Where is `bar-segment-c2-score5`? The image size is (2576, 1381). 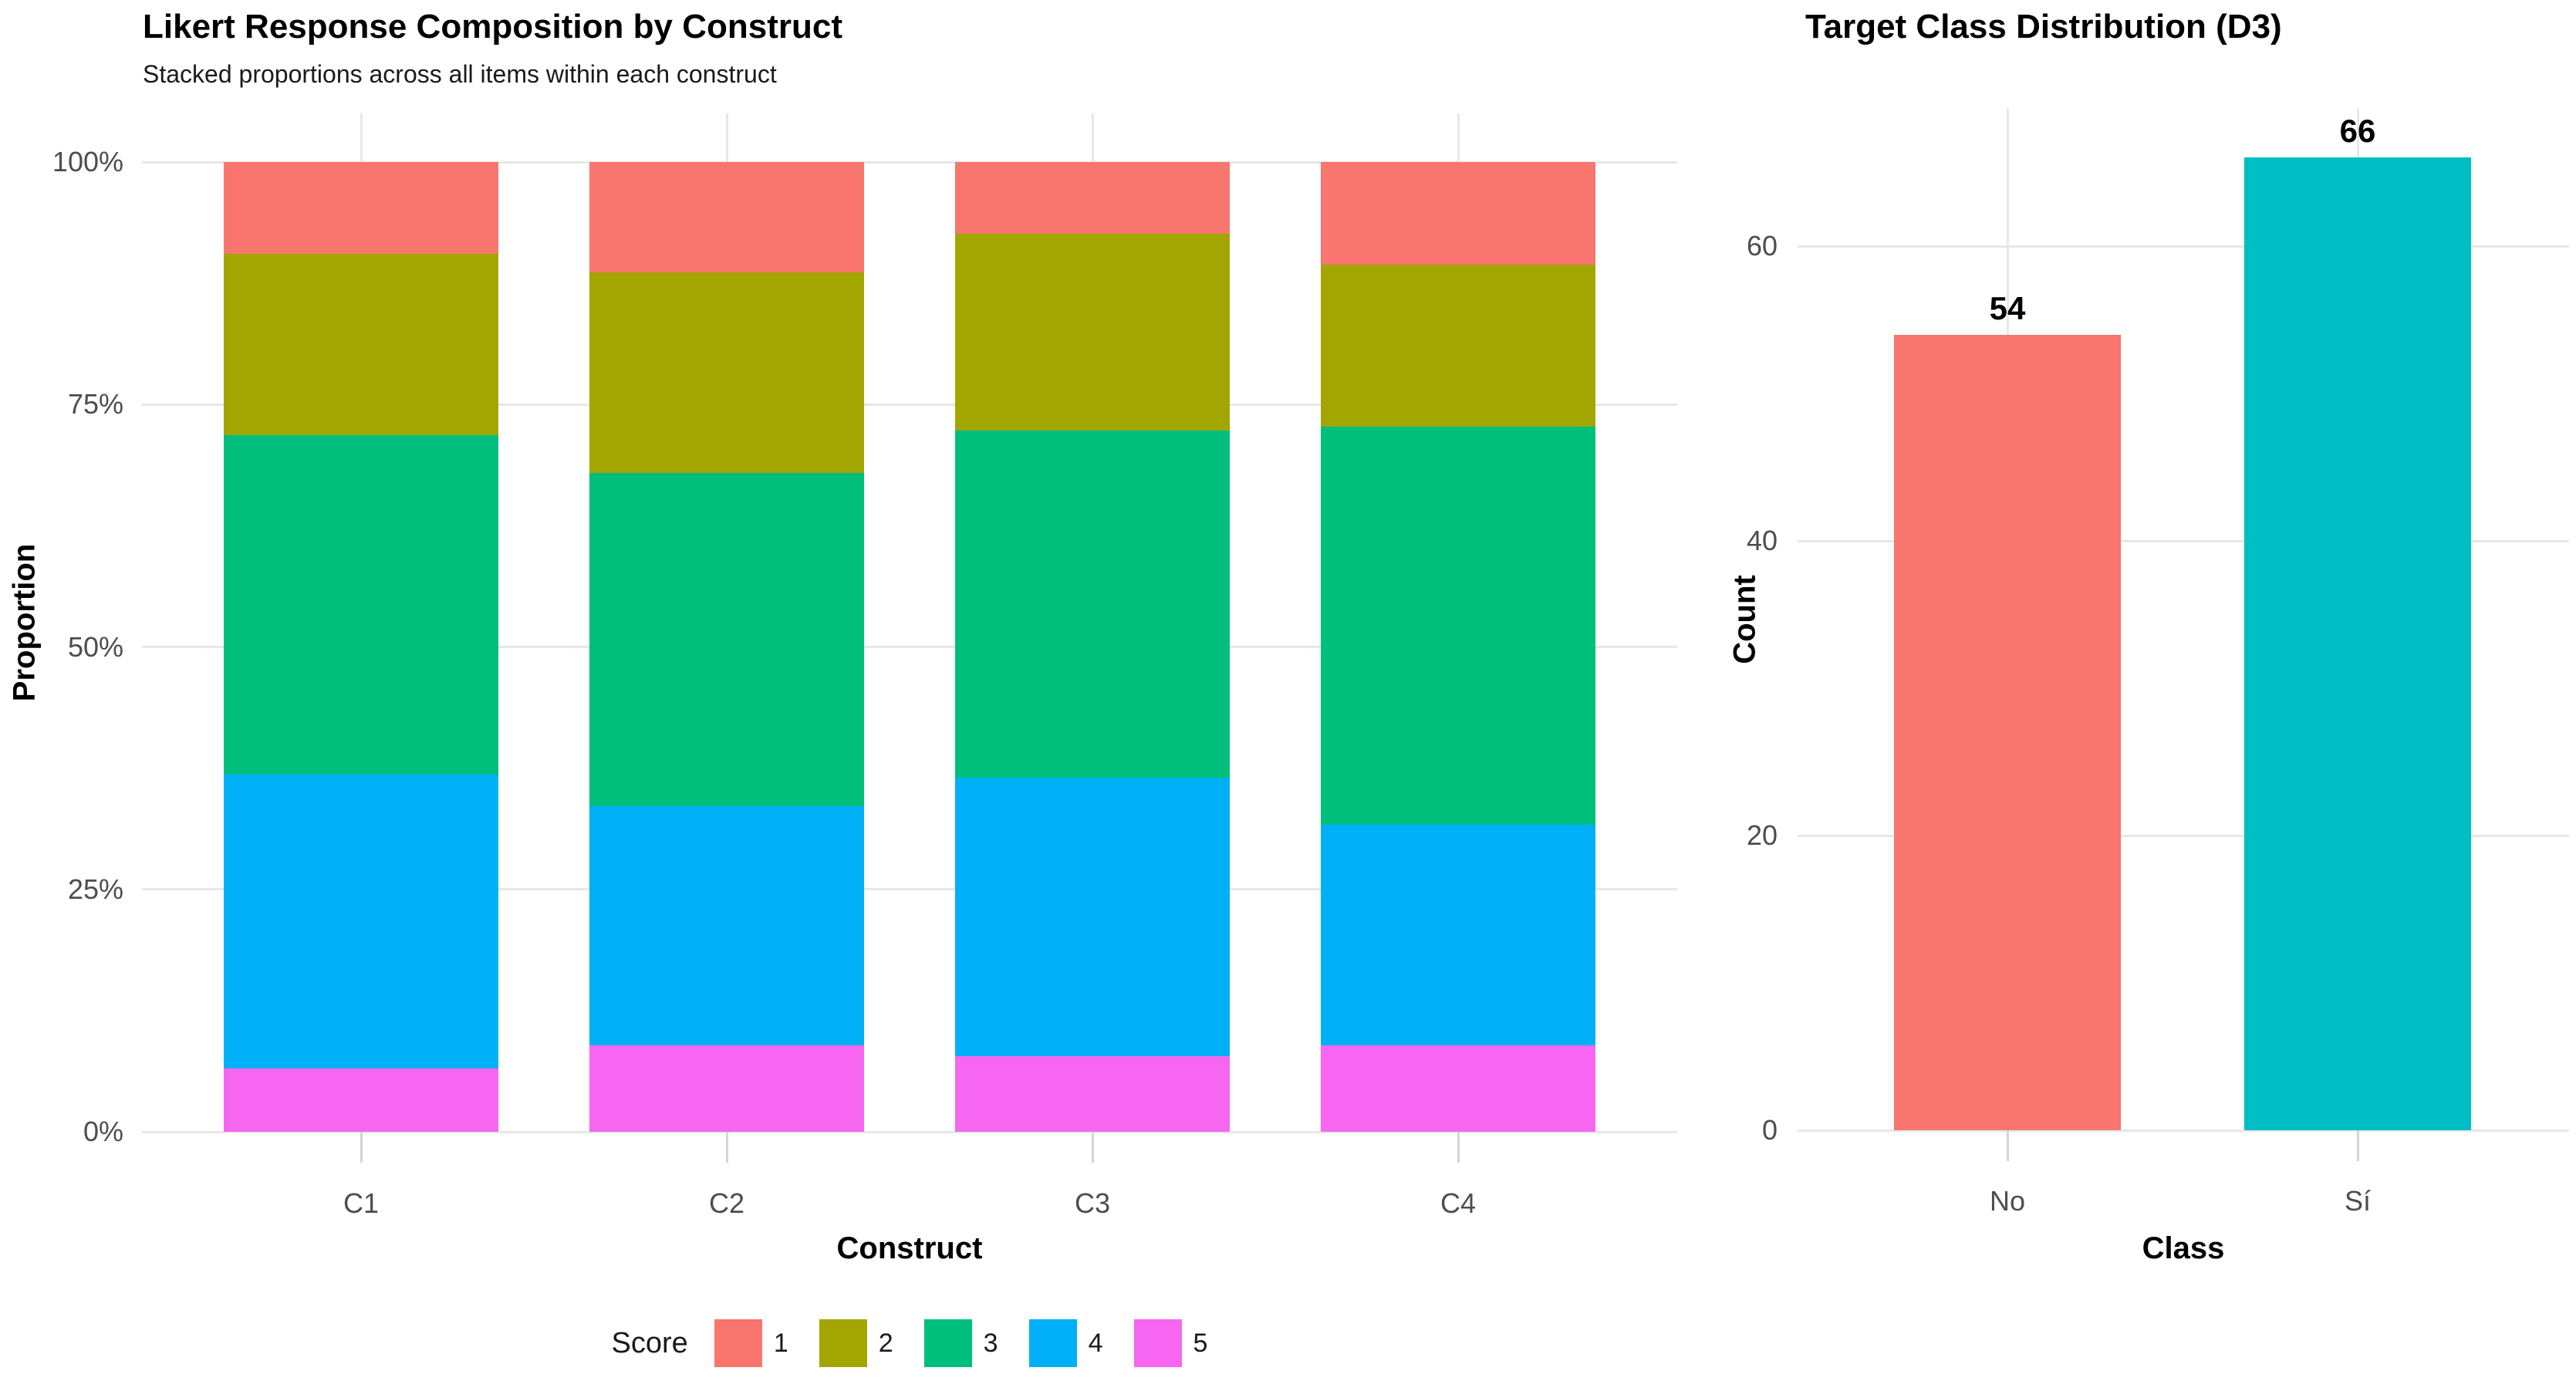
bar-segment-c2-score5 is located at coordinates (726, 1088).